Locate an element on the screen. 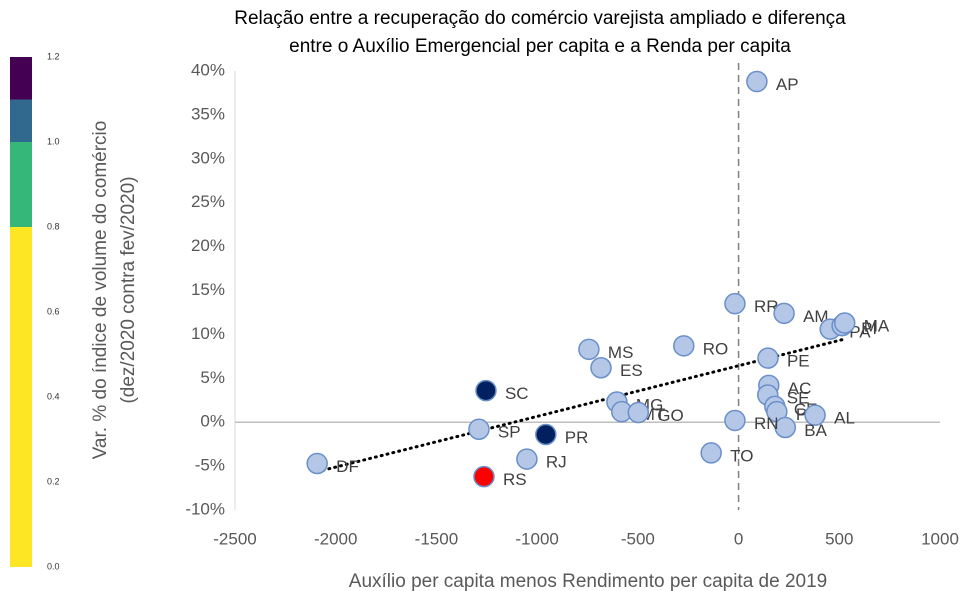  point-label: PA is located at coordinates (860, 332).